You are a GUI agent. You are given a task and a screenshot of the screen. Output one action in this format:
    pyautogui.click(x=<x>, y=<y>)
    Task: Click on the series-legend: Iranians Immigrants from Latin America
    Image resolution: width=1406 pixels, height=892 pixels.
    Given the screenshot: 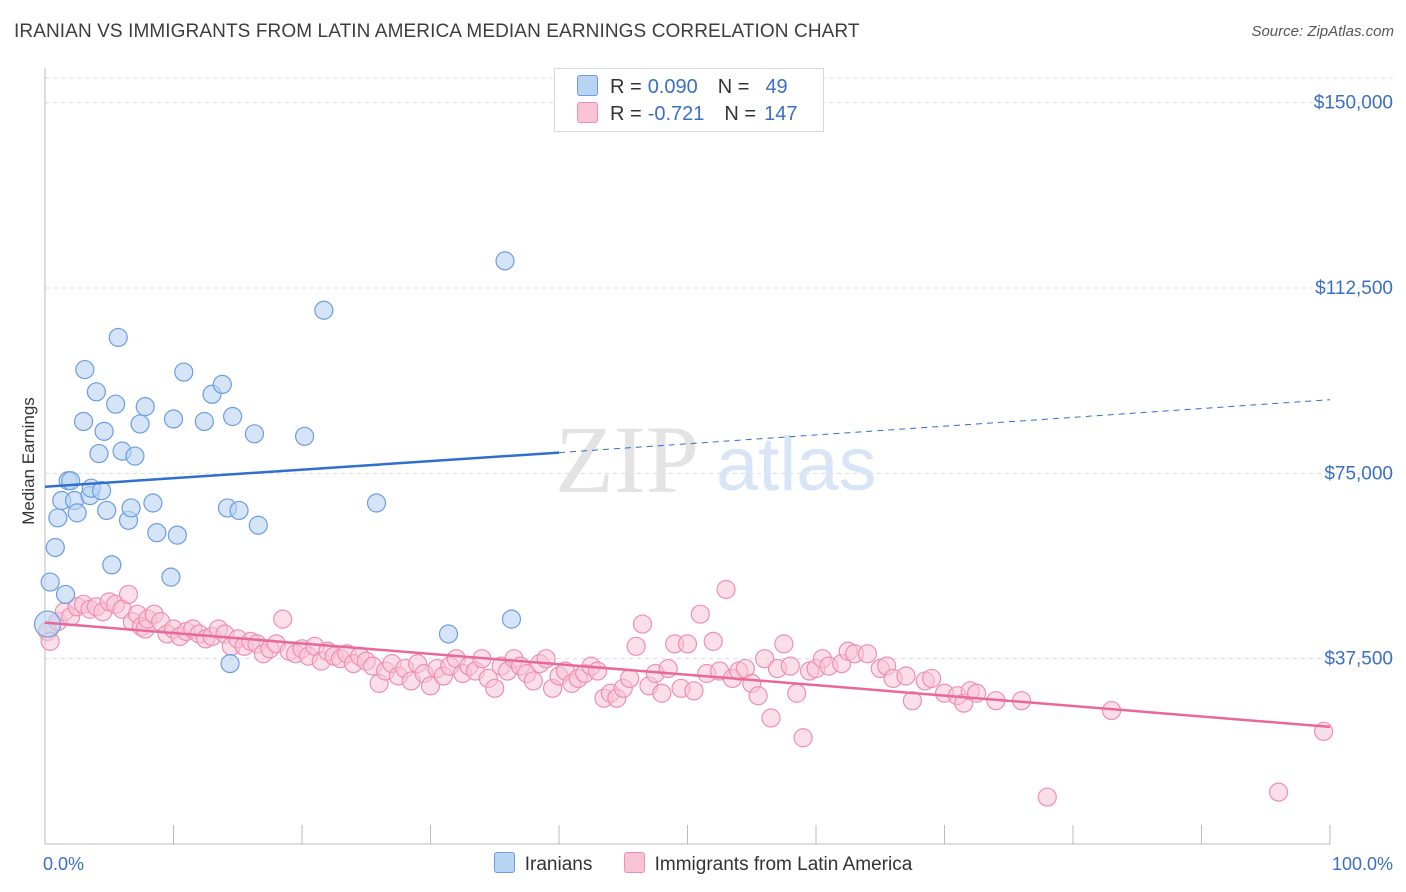 What is the action you would take?
    pyautogui.click(x=703, y=864)
    